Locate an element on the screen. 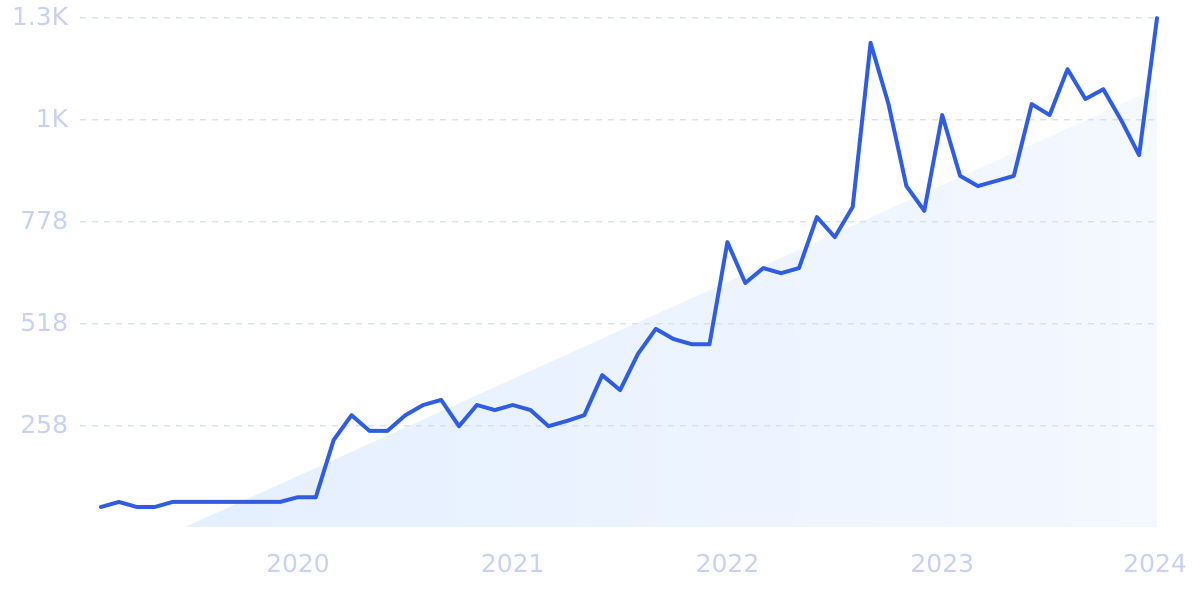  x-tick-label: 2020 is located at coordinates (298, 563).